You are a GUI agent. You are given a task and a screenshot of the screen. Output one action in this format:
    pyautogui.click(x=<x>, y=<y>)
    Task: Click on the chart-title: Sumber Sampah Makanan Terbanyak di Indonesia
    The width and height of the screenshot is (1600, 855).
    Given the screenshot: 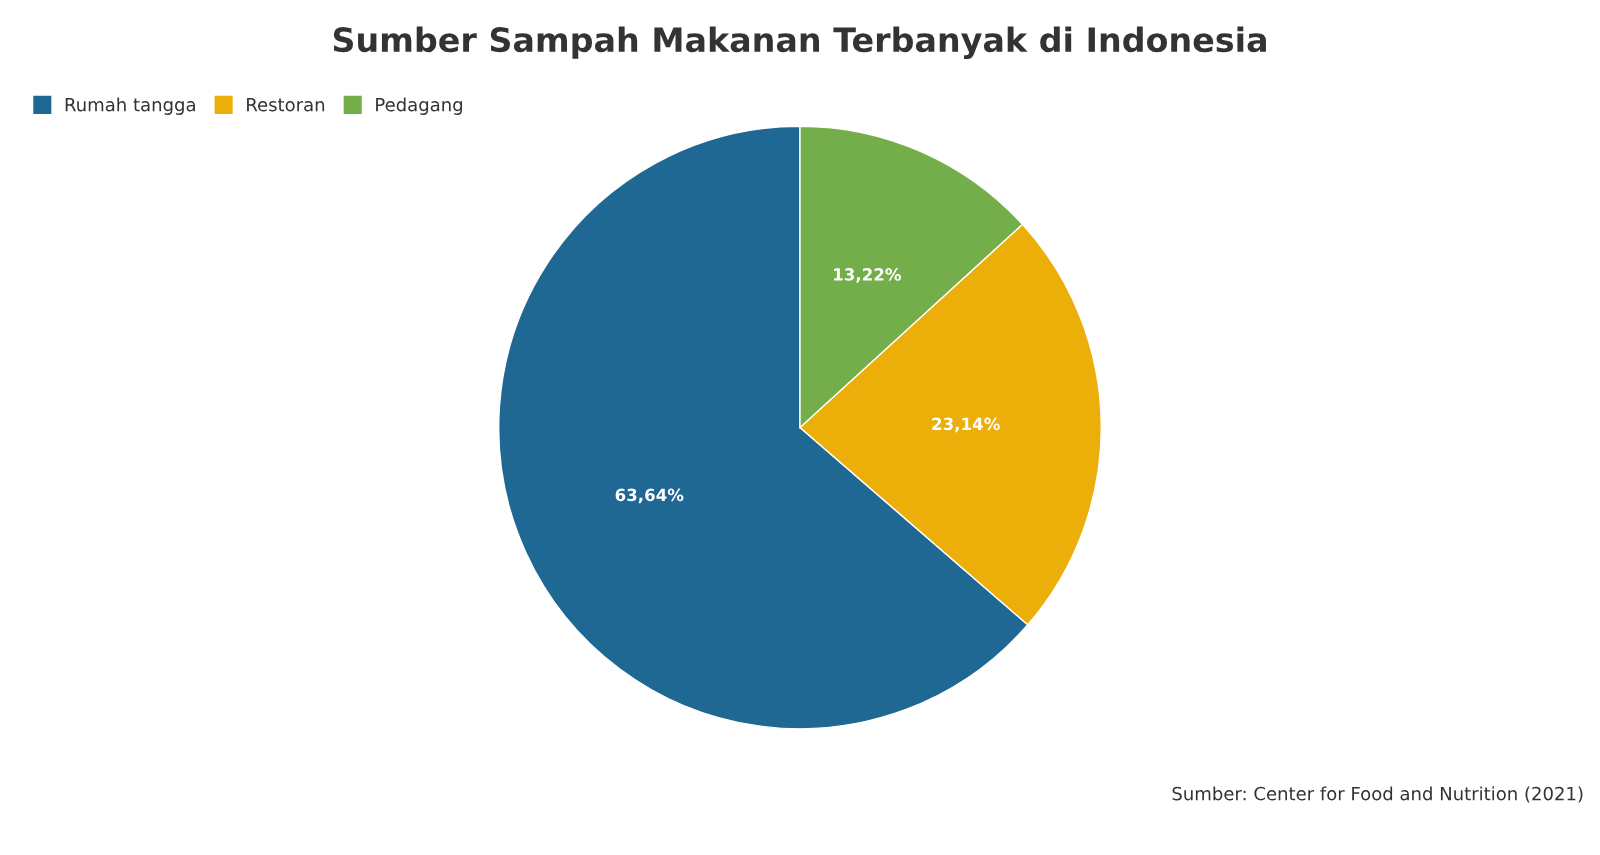 What is the action you would take?
    pyautogui.click(x=799, y=43)
    